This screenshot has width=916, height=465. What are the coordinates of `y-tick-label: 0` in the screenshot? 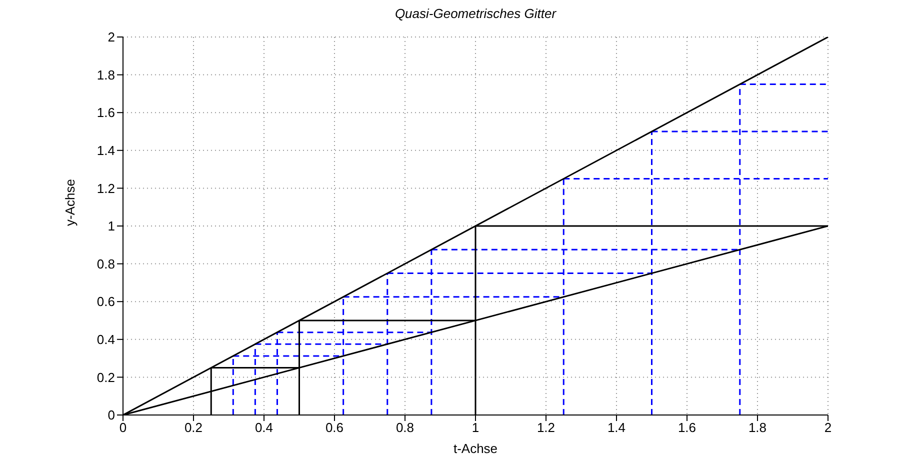 It's located at (111, 415).